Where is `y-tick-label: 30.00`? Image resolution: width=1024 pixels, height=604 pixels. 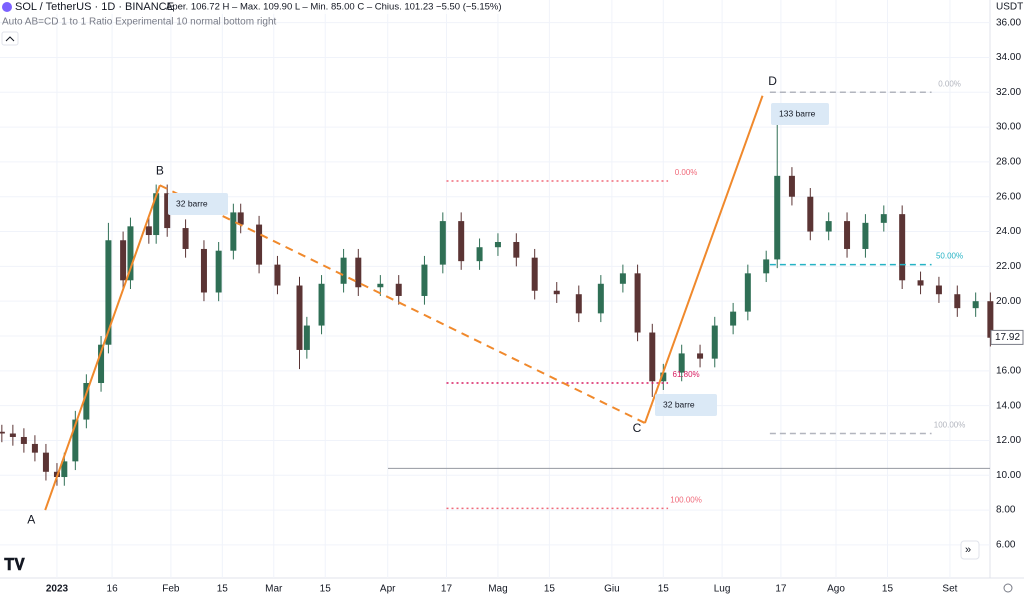 y-tick-label: 30.00 is located at coordinates (1008, 127).